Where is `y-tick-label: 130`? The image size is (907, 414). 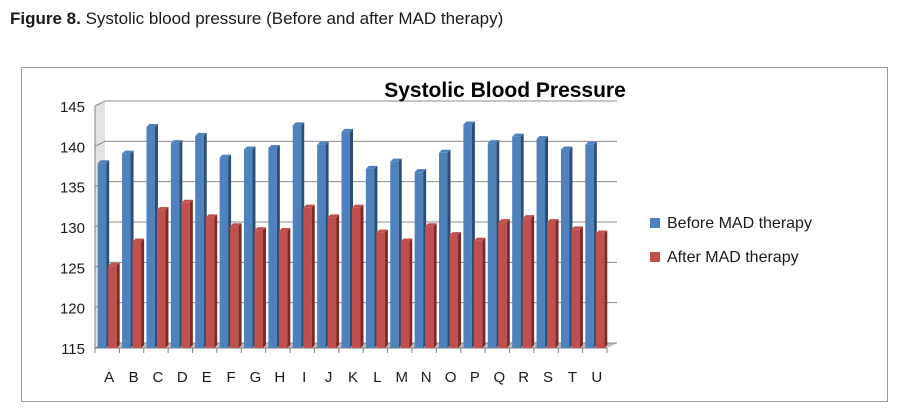
y-tick-label: 130 is located at coordinates (72, 228).